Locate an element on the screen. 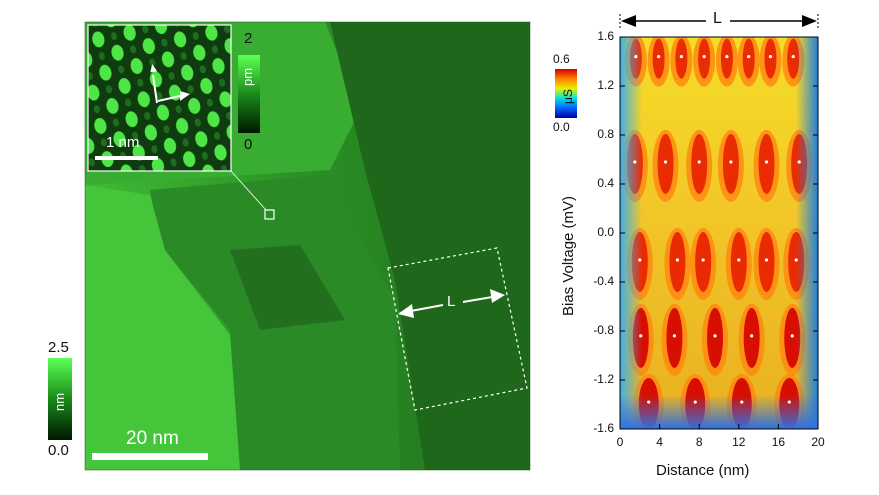 This screenshot has height=495, width=879. y-axis-title: Bias Voltage (mV) is located at coordinates (568, 255).